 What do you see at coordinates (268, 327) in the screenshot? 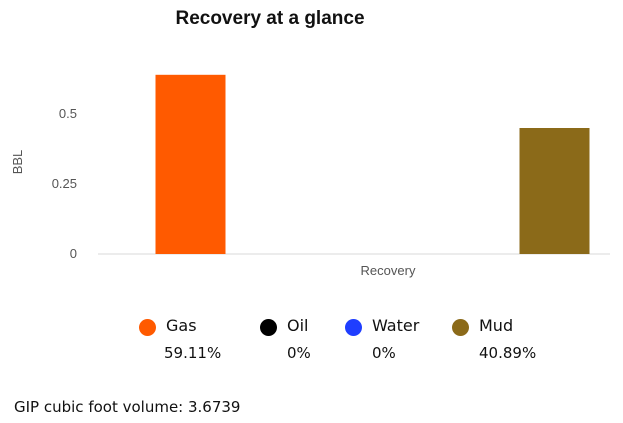
I see `legend-swatch-oil` at bounding box center [268, 327].